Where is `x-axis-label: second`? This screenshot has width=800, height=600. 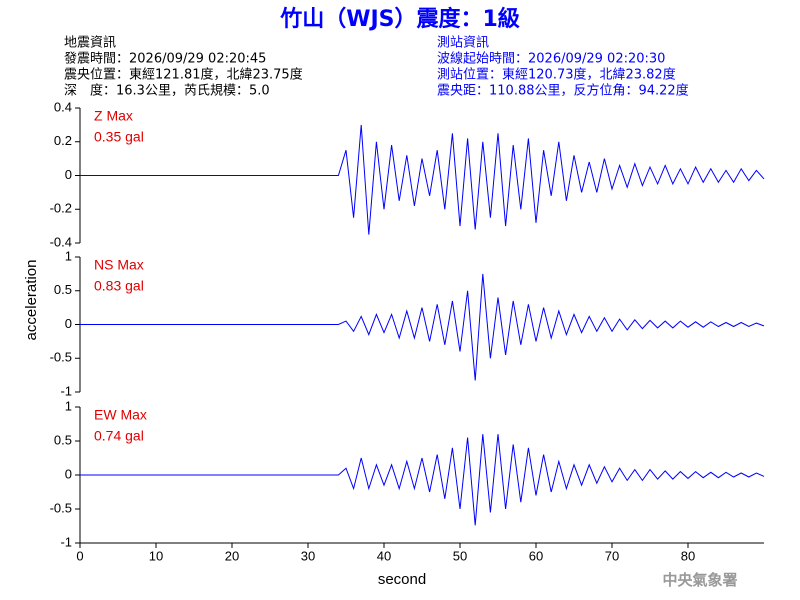 x-axis-label: second is located at coordinates (402, 579).